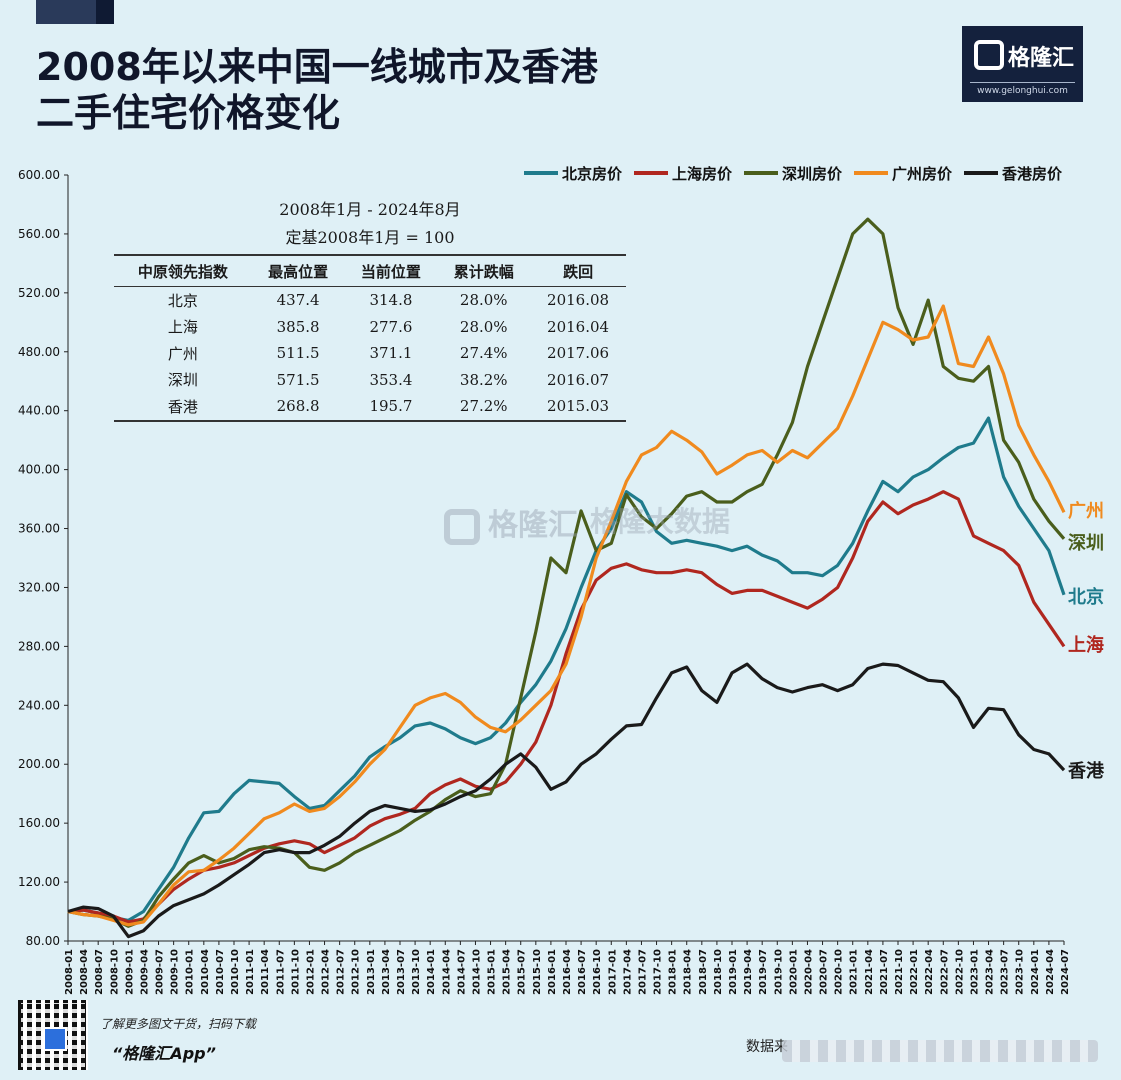 This screenshot has height=1080, width=1121. What do you see at coordinates (370, 407) in the screenshot?
I see `table-row: 香港 268.8 195.7 27.2% 2015.03` at bounding box center [370, 407].